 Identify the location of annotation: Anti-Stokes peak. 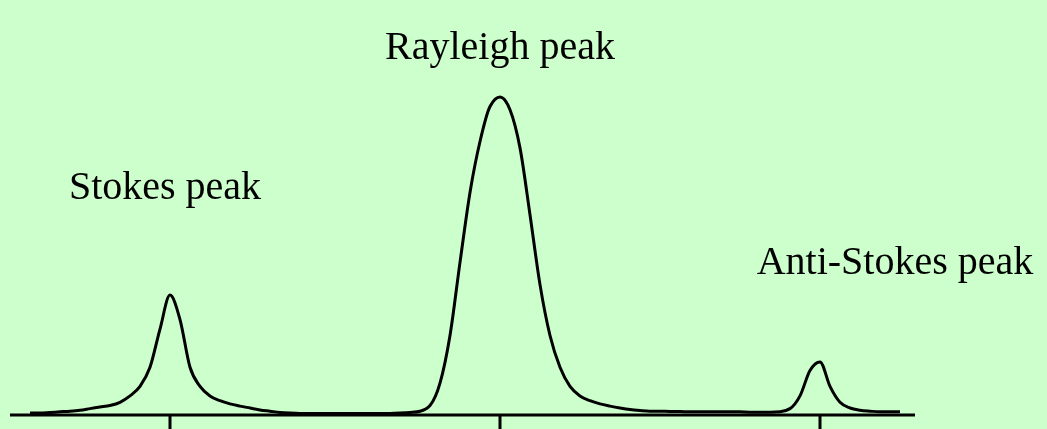
(895, 260).